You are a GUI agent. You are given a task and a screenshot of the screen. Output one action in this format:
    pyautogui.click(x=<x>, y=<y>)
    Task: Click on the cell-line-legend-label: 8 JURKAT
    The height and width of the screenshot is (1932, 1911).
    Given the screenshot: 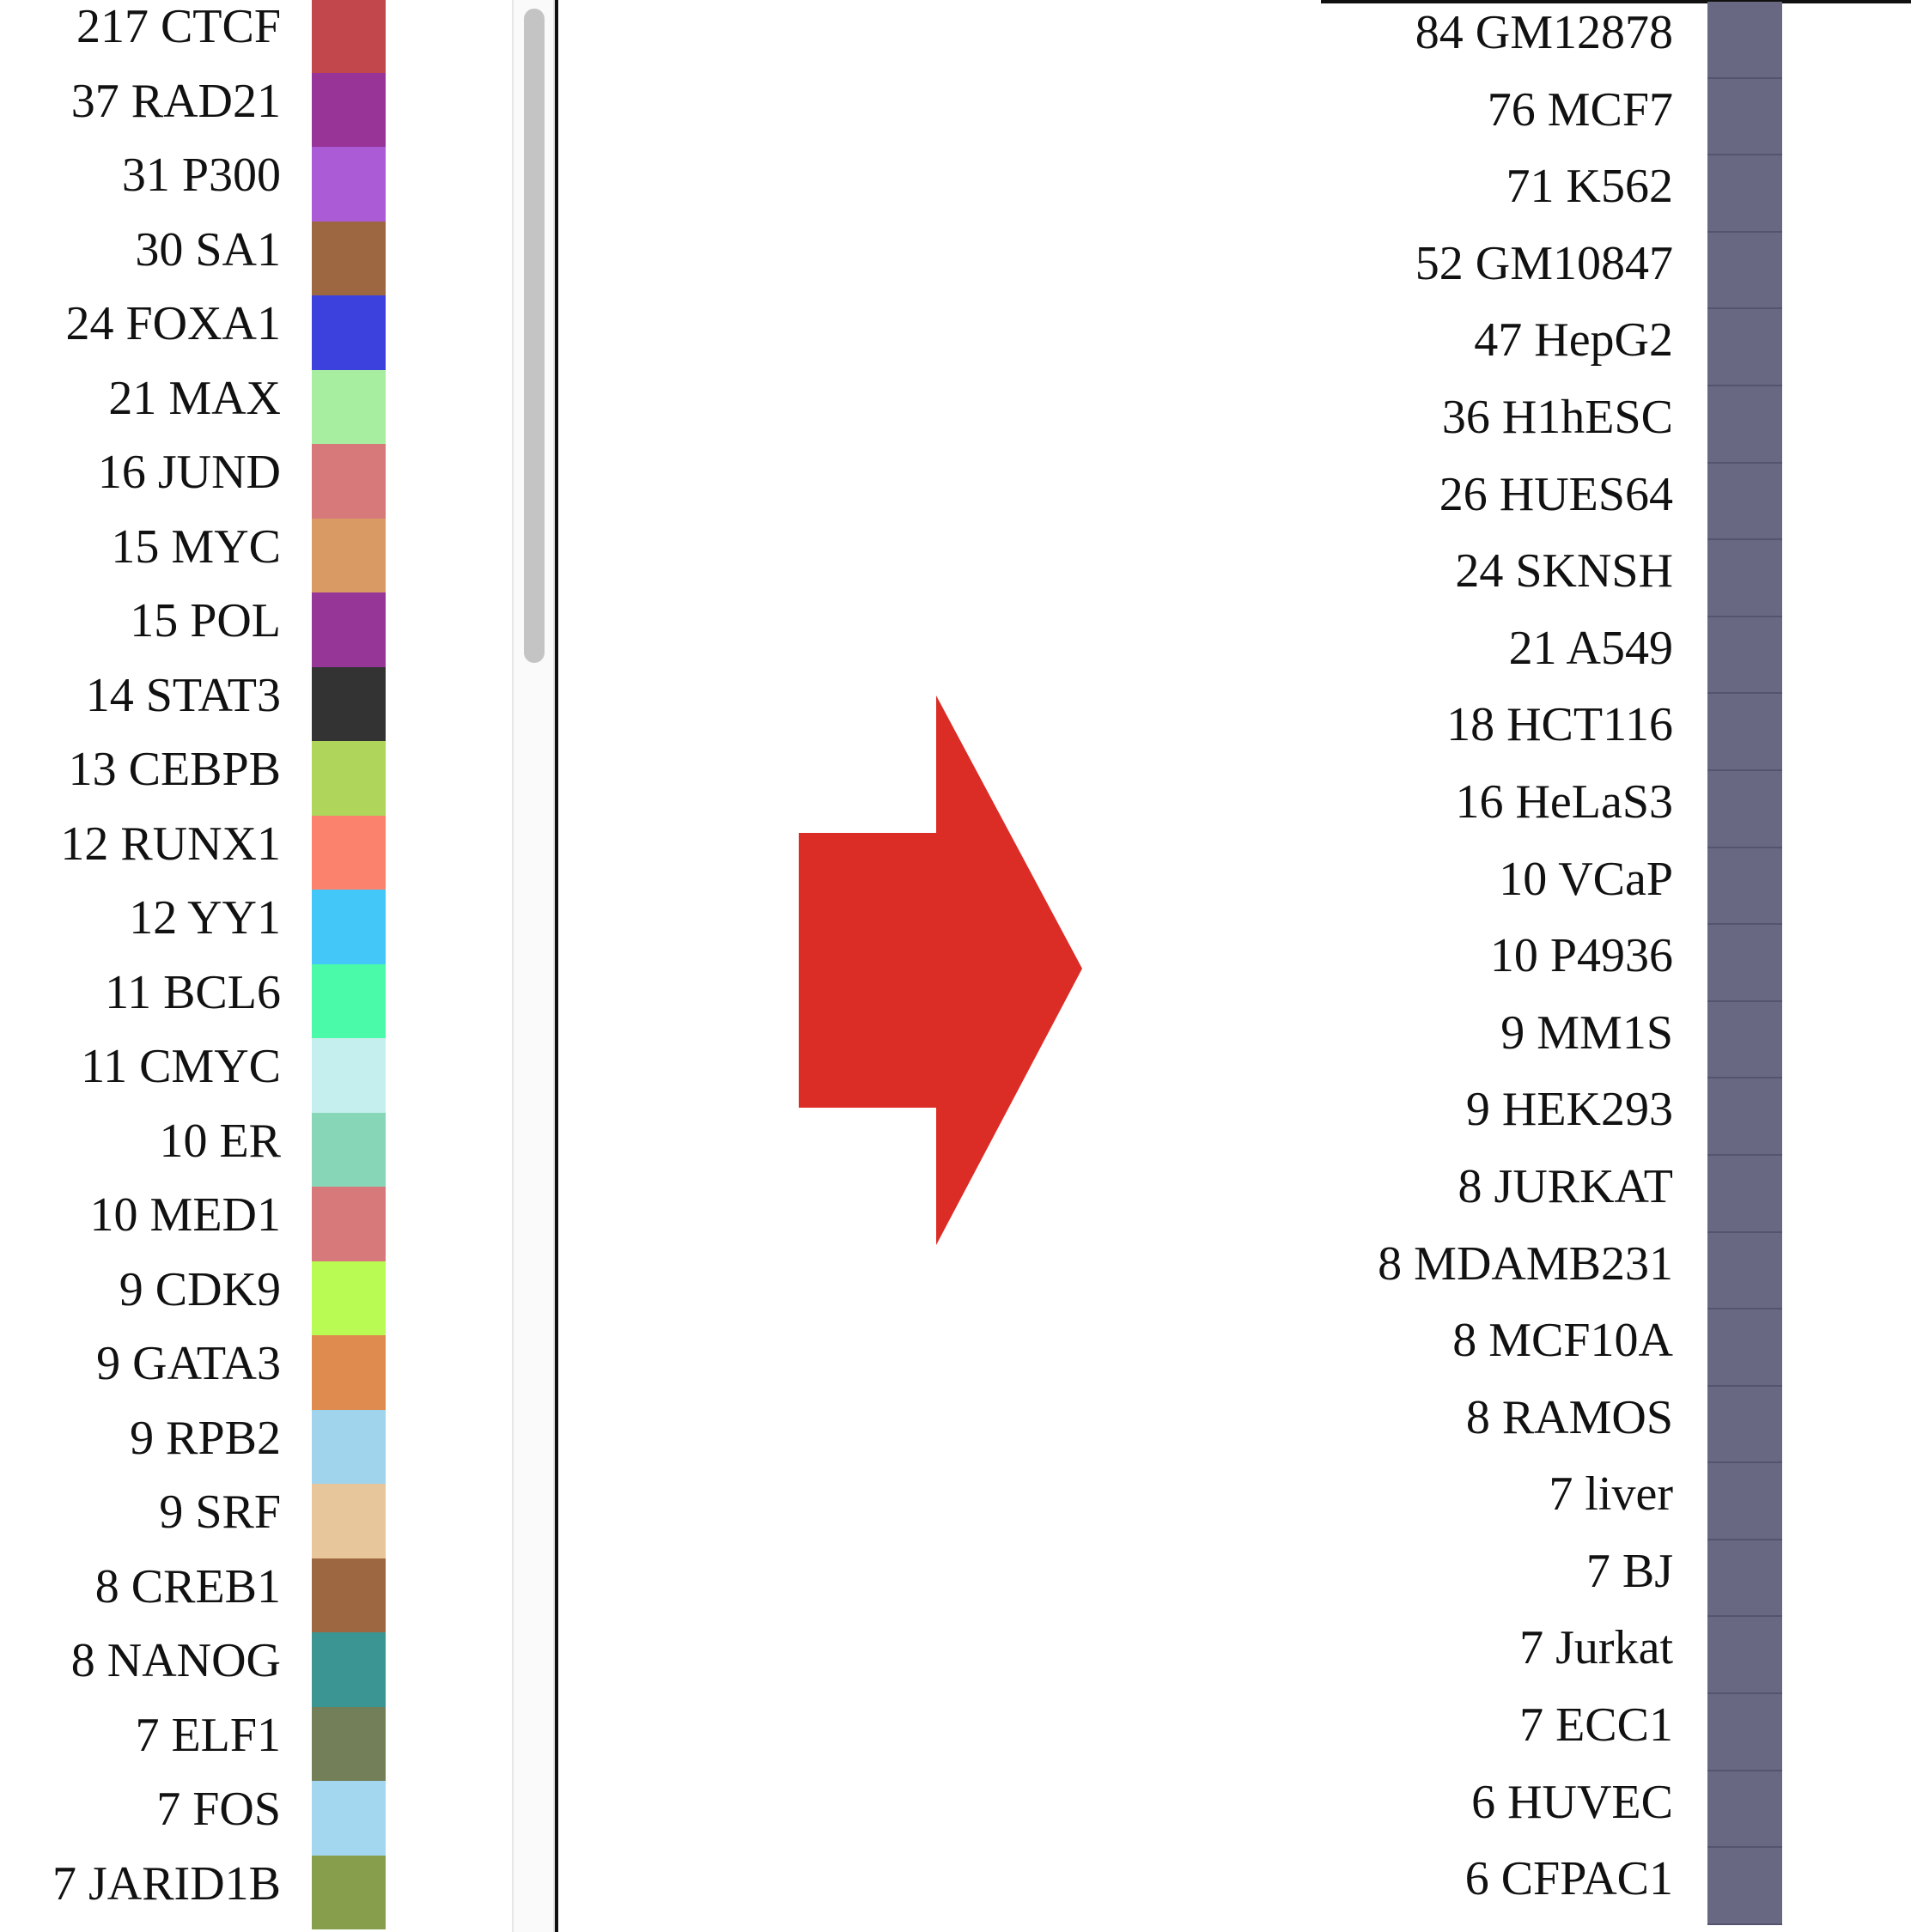 What is the action you would take?
    pyautogui.click(x=1565, y=1186)
    